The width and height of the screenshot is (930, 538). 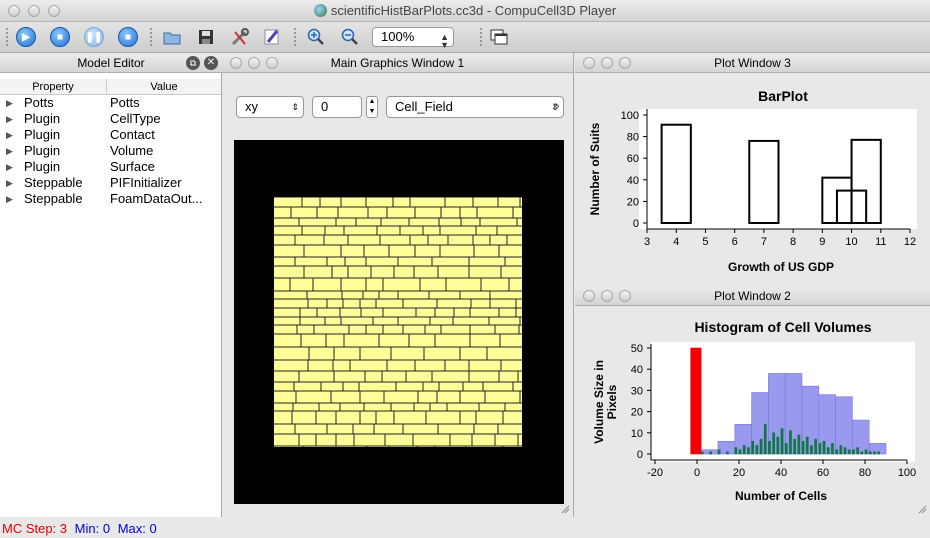 What do you see at coordinates (111, 119) in the screenshot?
I see `tree-row: ▶ Plugin CellType` at bounding box center [111, 119].